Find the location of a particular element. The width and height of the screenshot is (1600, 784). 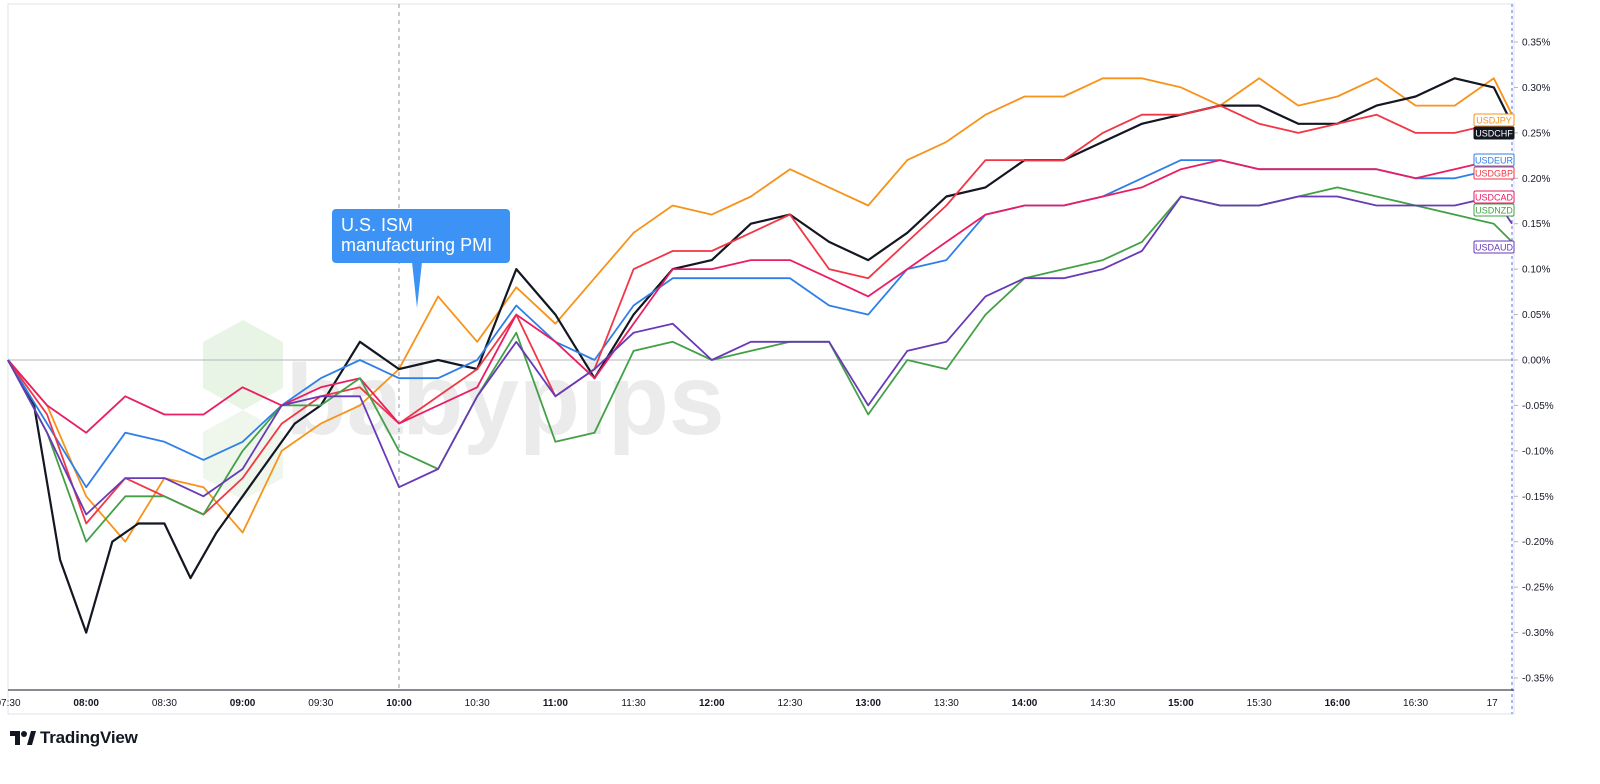

y-tick-label: -0.20% is located at coordinates (1538, 542).